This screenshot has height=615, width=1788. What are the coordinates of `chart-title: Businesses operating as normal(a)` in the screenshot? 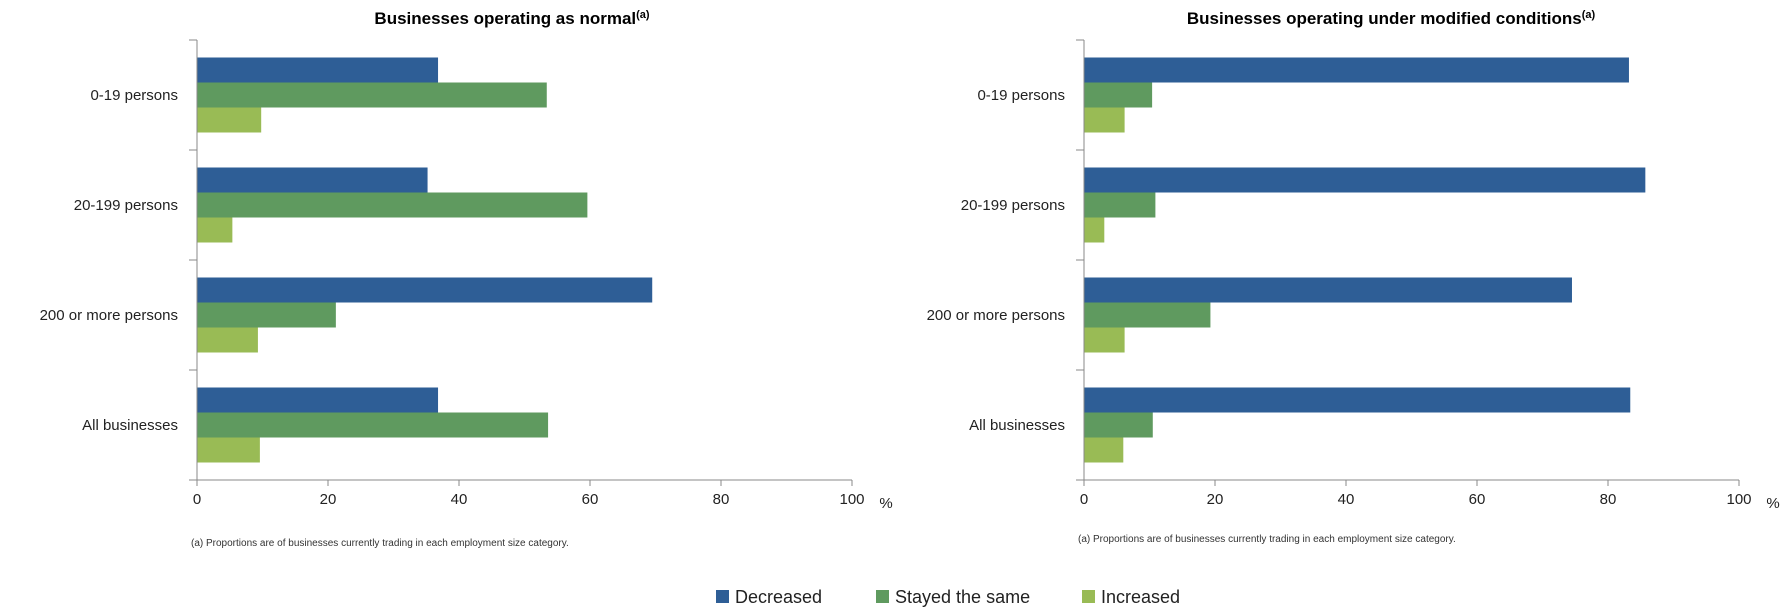 It's located at (511, 18).